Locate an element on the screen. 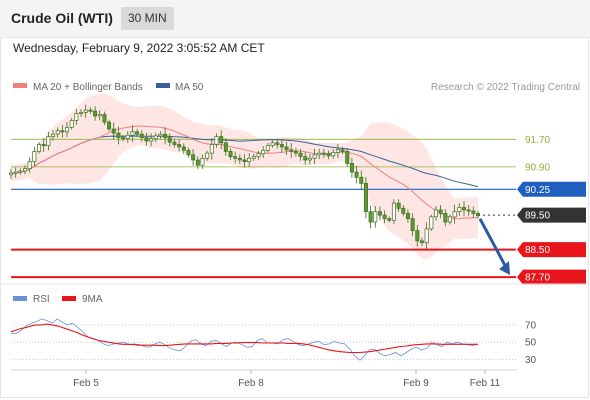 This screenshot has width=590, height=400. x-tick-label-0: Feb 5 is located at coordinates (86, 383).